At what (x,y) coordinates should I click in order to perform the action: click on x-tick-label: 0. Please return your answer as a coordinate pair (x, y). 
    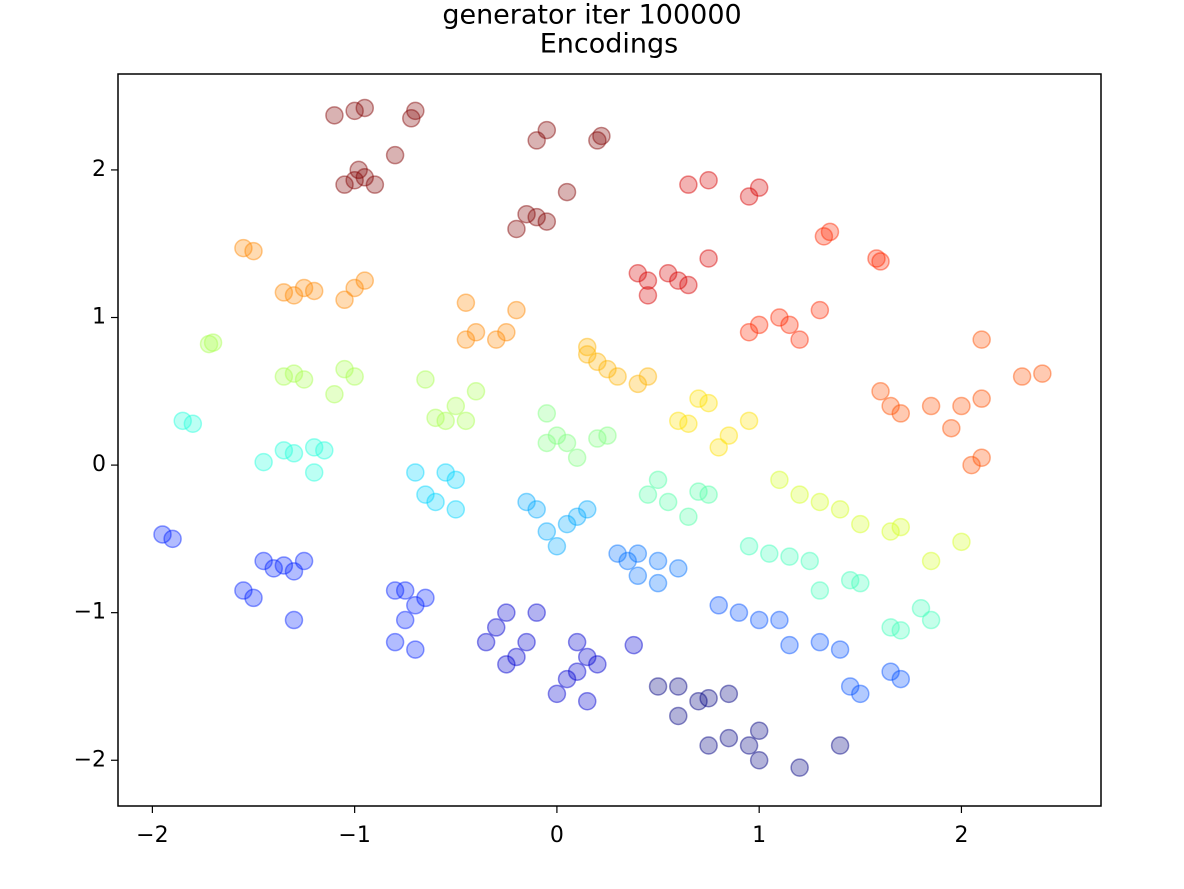
    Looking at the image, I should click on (557, 835).